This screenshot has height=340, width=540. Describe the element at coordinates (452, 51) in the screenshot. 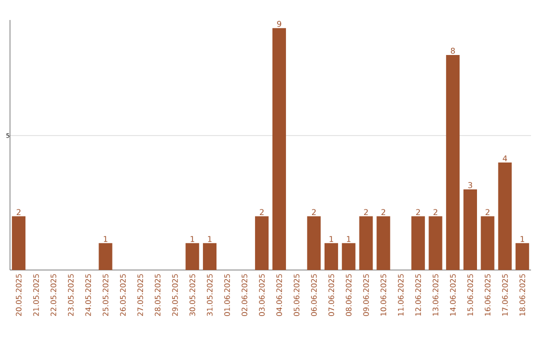

I see `data-label: 8` at that location.